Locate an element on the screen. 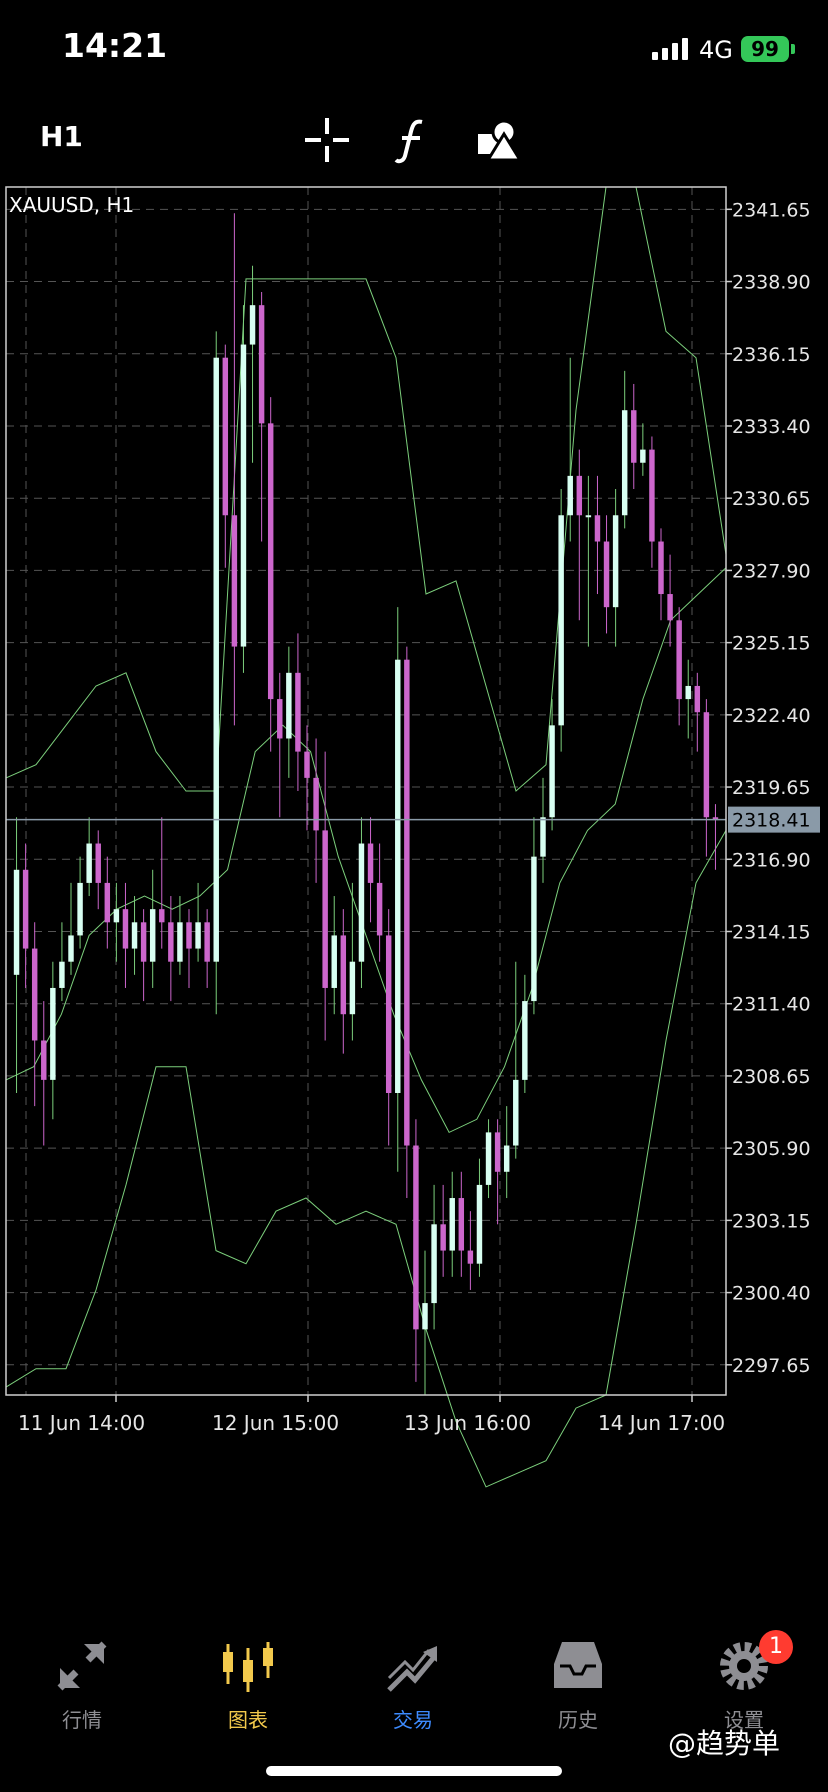 This screenshot has width=828, height=1792. price-tick-label: 2308.65 is located at coordinates (771, 1077).